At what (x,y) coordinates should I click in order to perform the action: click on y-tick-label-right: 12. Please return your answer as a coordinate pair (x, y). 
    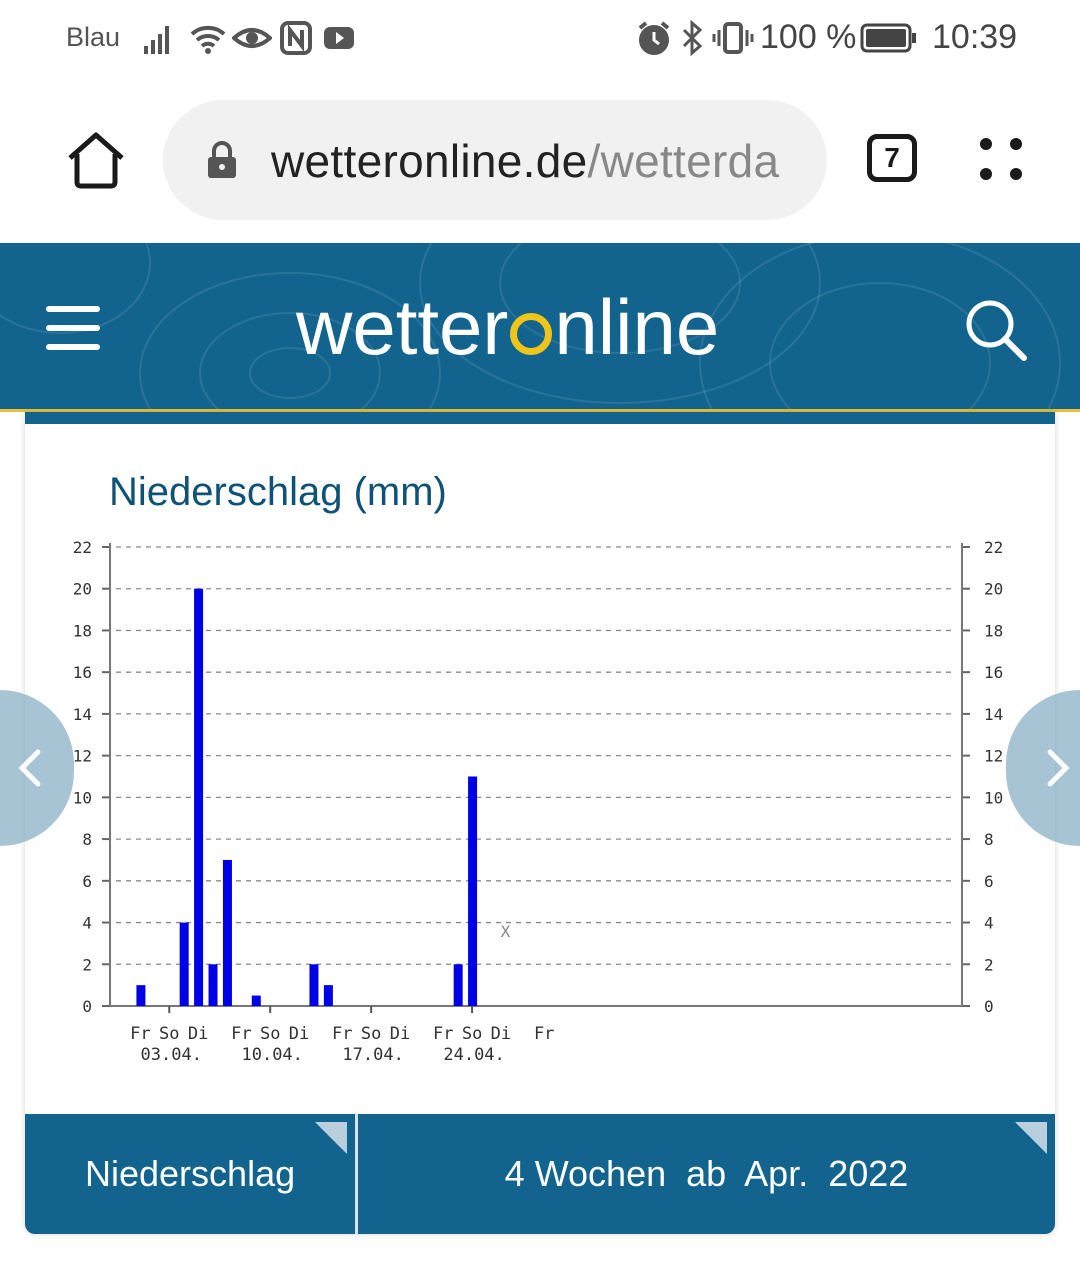
    Looking at the image, I should click on (993, 756).